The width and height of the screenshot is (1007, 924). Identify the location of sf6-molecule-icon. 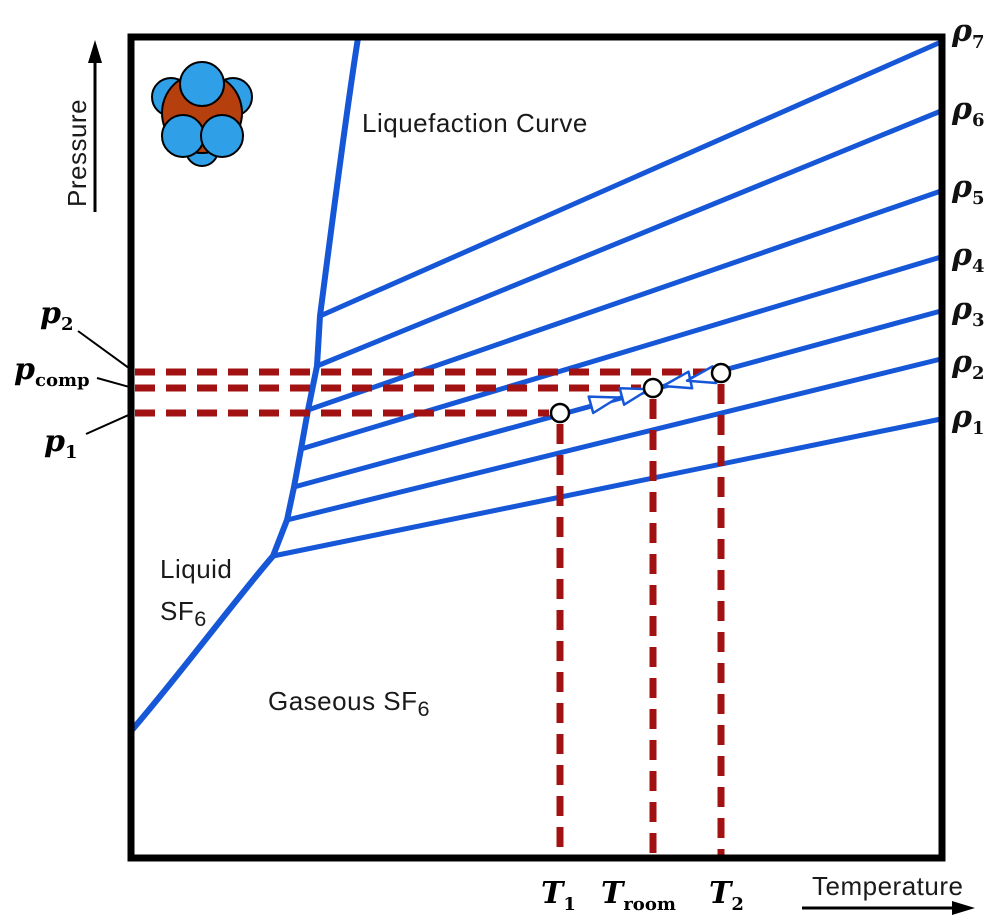
(202, 114).